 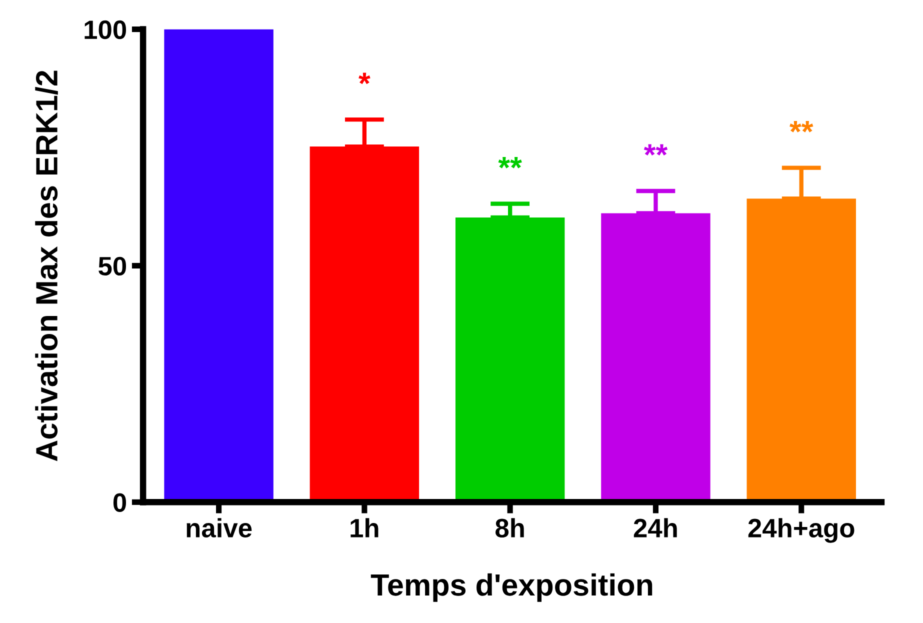 What do you see at coordinates (364, 528) in the screenshot?
I see `x-tick-label: 1h` at bounding box center [364, 528].